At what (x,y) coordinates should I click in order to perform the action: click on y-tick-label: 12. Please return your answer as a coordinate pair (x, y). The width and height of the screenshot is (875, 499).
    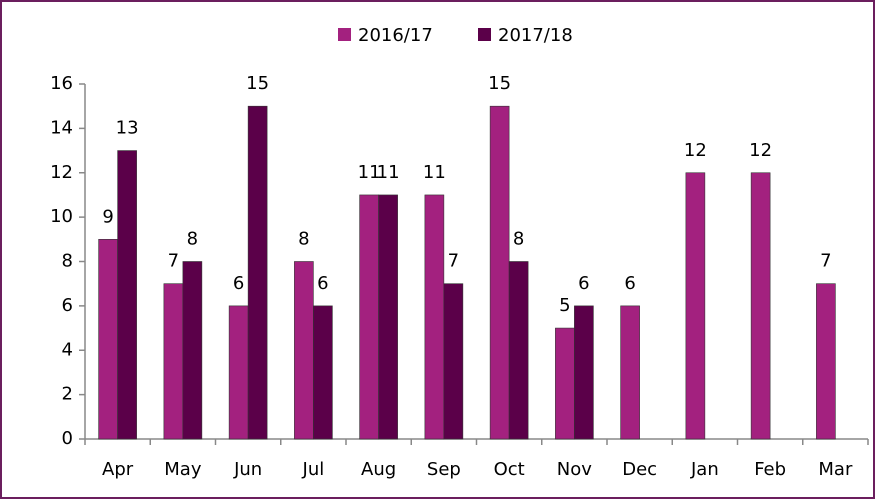
    Looking at the image, I should click on (61, 172).